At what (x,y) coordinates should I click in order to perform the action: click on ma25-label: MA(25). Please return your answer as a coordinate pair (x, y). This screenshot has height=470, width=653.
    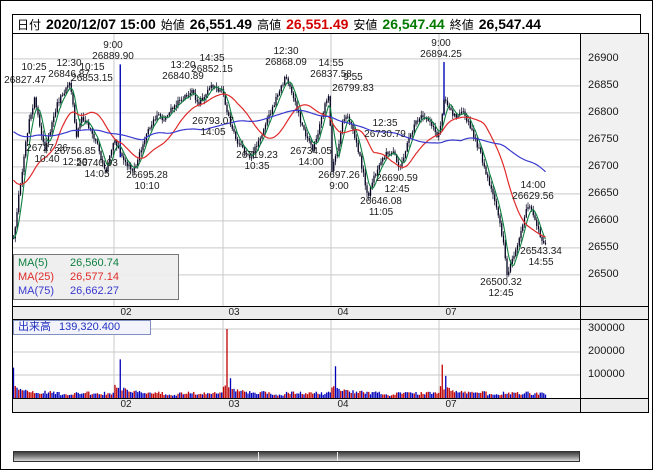
    Looking at the image, I should click on (36, 277).